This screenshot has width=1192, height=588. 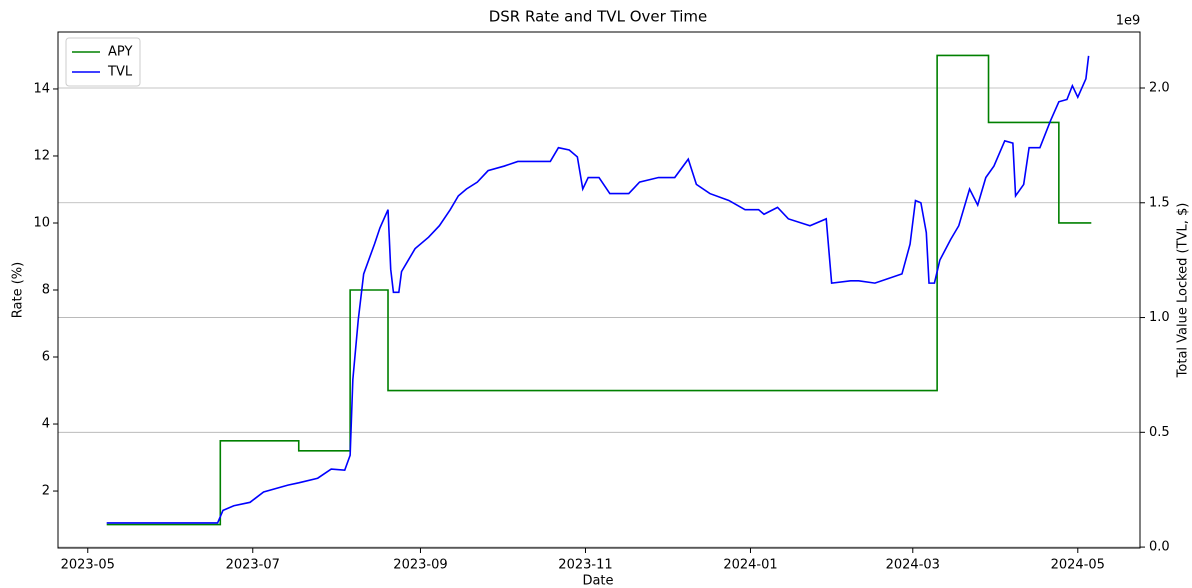 I want to click on y-tick-label: 8, so click(x=46, y=290).